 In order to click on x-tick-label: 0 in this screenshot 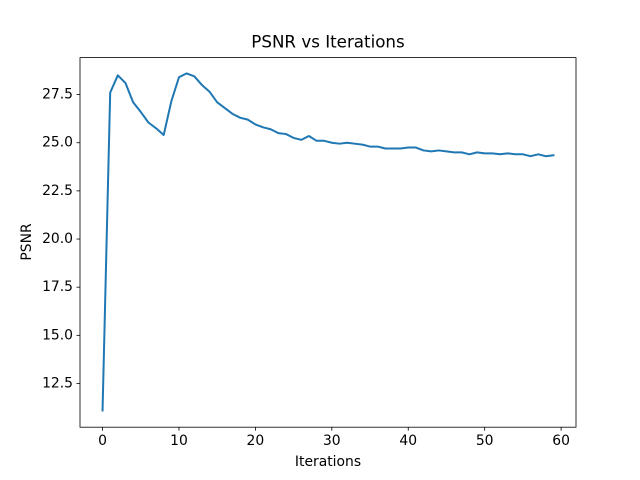, I will do `click(102, 441)`.